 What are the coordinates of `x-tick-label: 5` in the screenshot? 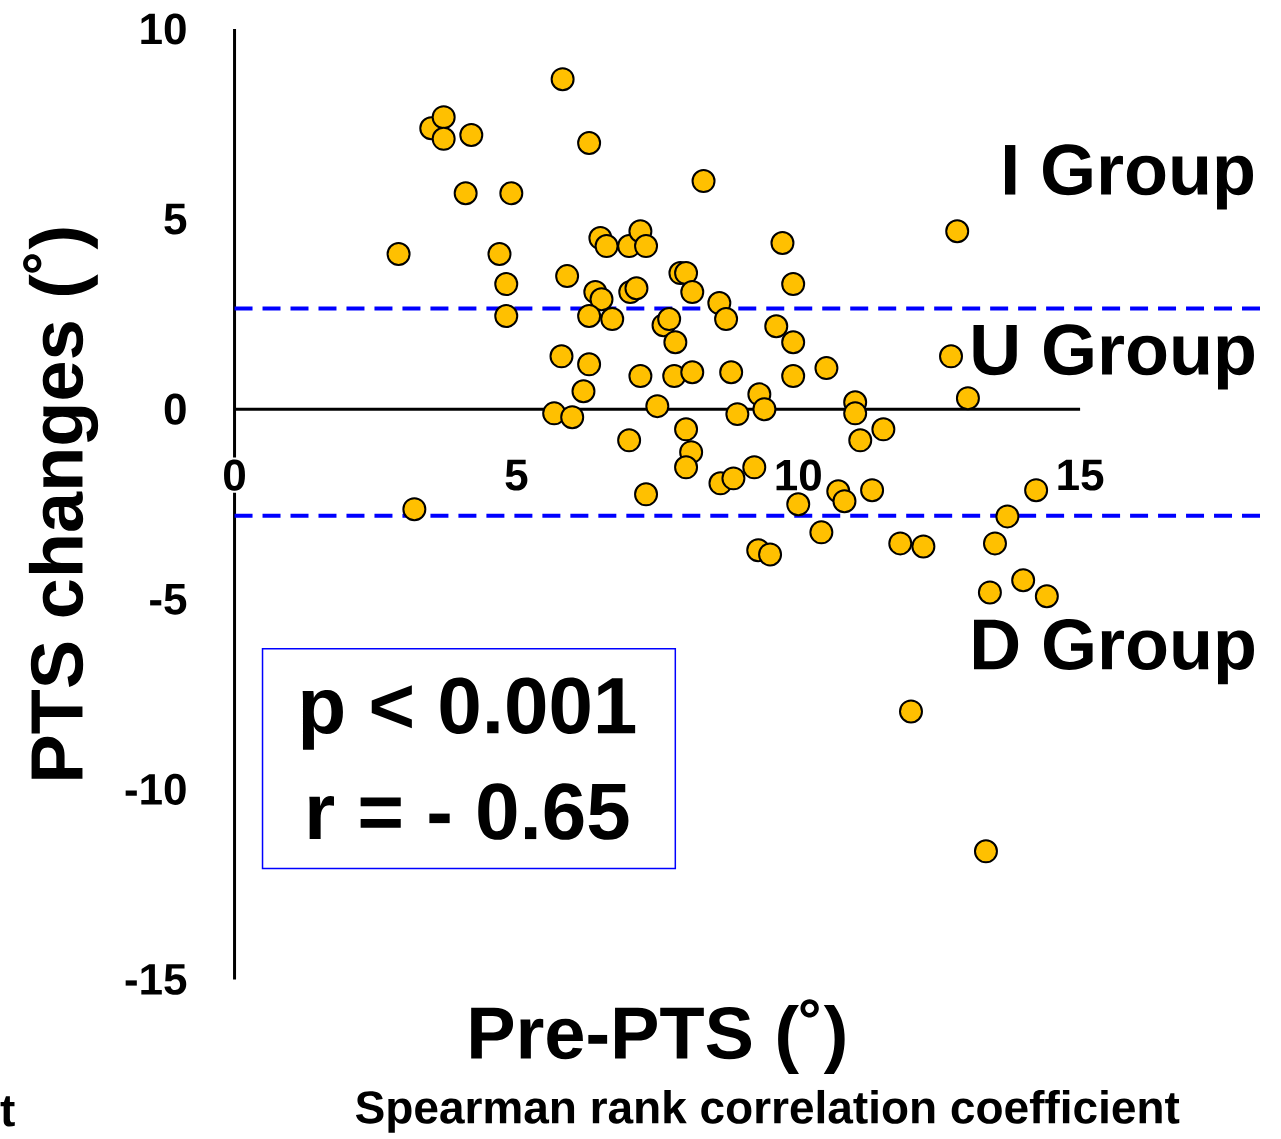 It's located at (516, 475).